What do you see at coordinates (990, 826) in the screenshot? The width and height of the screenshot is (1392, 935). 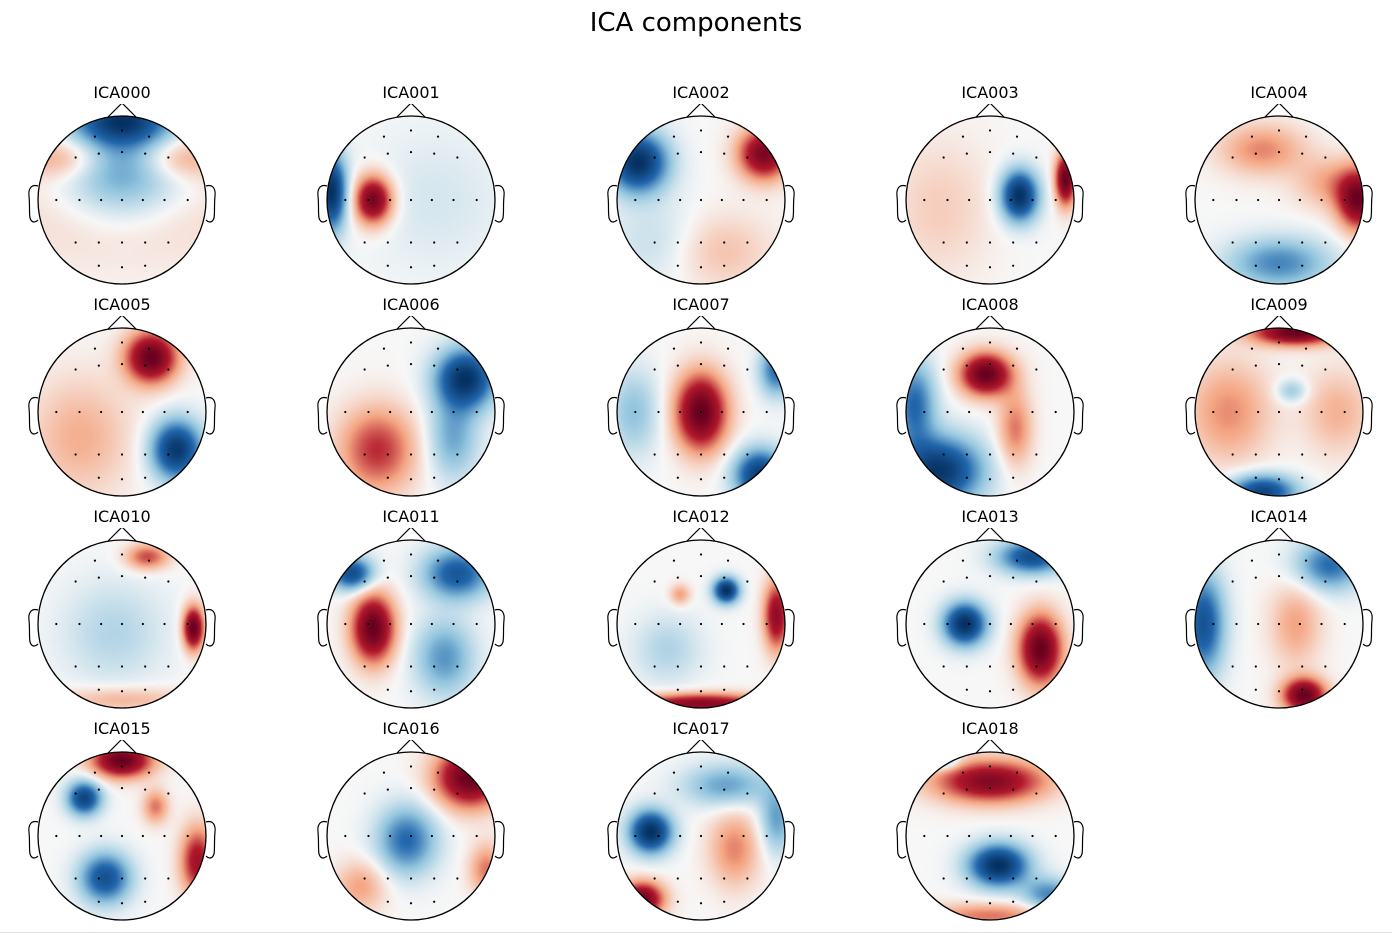 I see `topomap-ica018: ICA018` at bounding box center [990, 826].